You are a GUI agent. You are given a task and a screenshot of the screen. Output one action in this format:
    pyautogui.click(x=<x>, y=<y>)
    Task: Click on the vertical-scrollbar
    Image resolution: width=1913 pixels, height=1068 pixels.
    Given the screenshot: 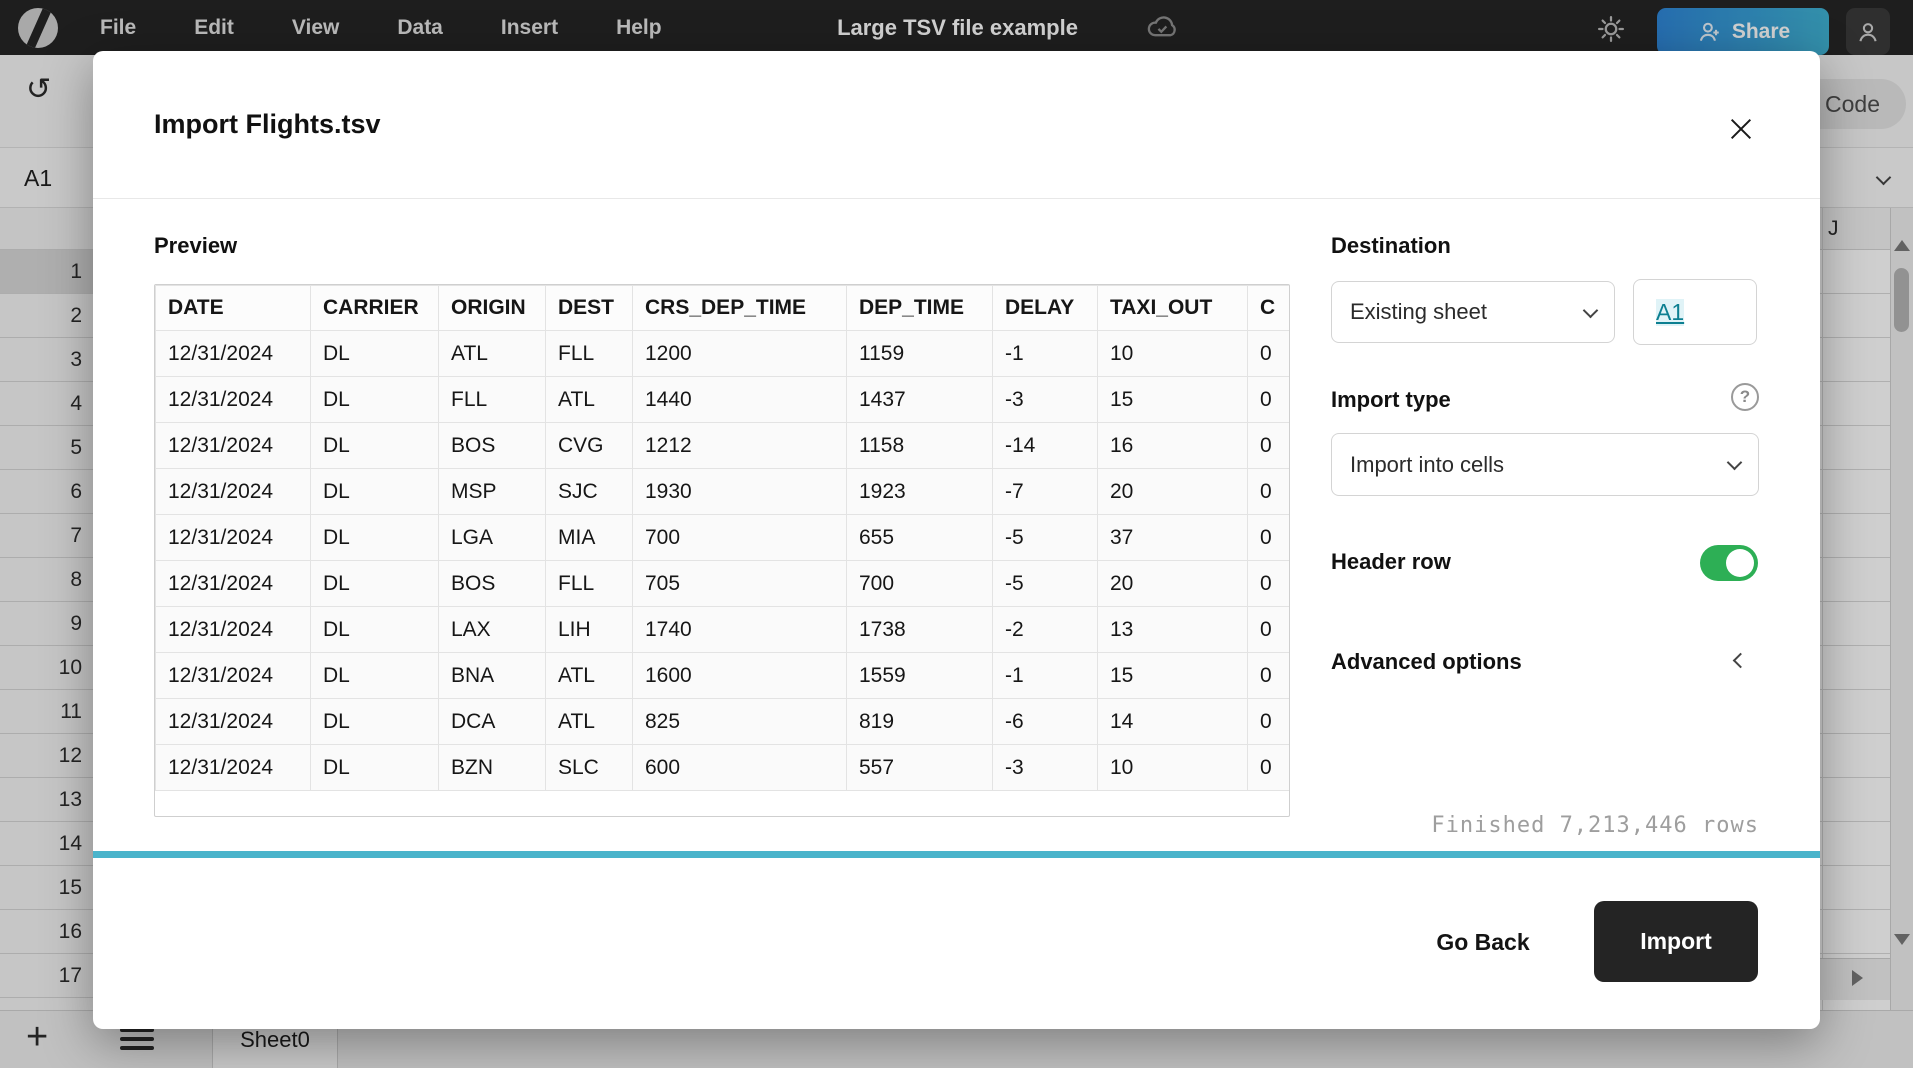 What is the action you would take?
    pyautogui.click(x=1901, y=609)
    